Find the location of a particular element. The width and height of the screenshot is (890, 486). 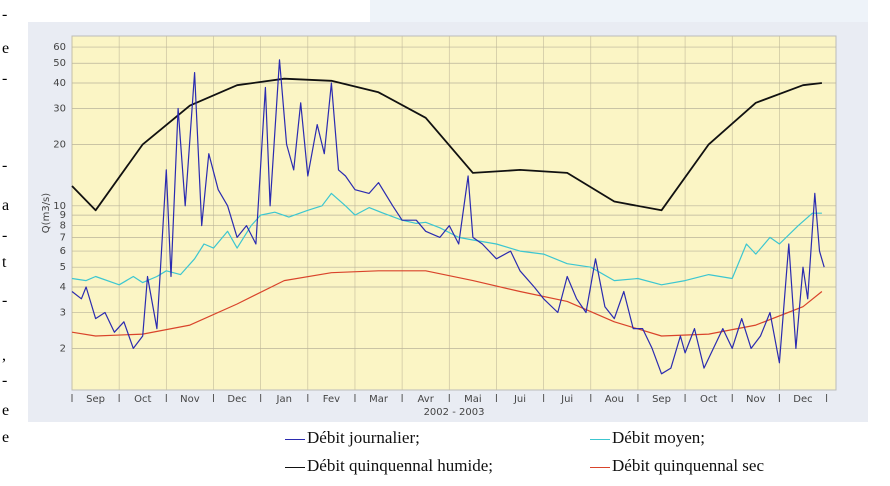

y-tick-label: 30 is located at coordinates (59, 108).